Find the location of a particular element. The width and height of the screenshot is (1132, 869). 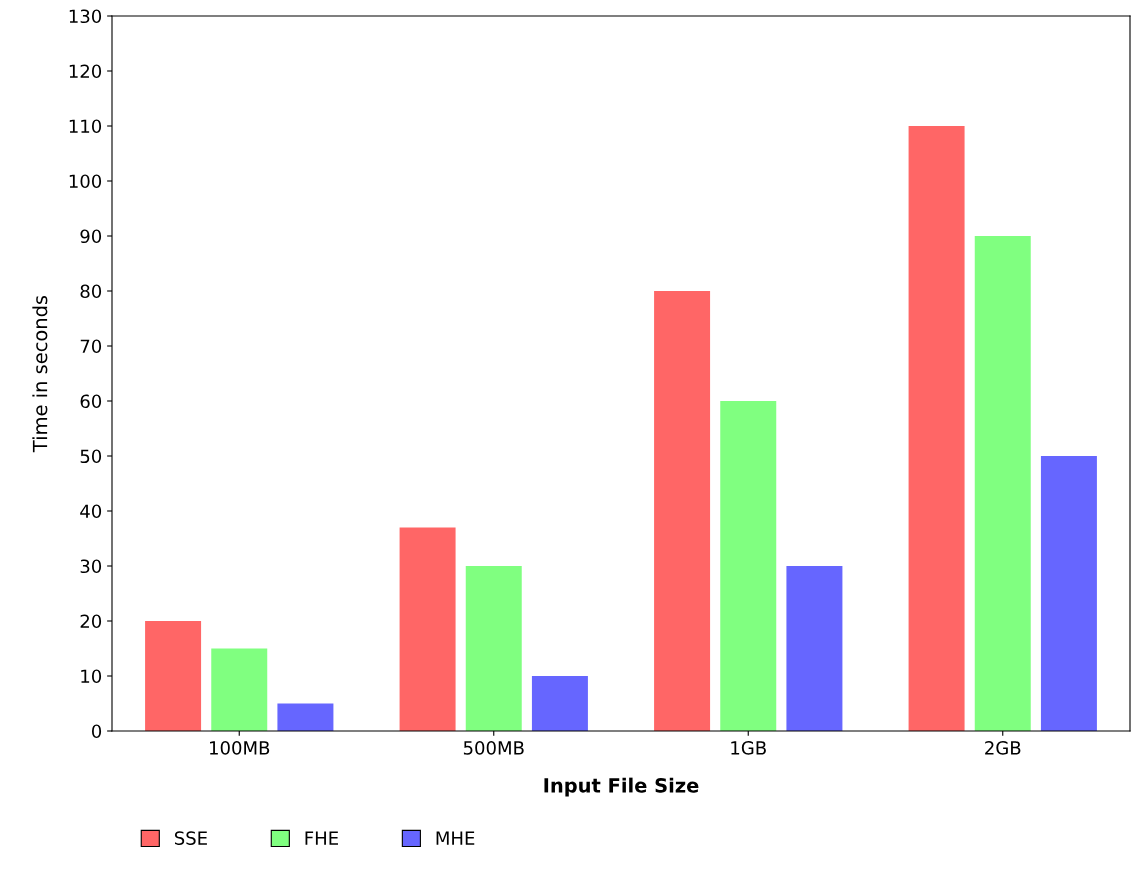

y-tick-label: 0 is located at coordinates (96, 731).